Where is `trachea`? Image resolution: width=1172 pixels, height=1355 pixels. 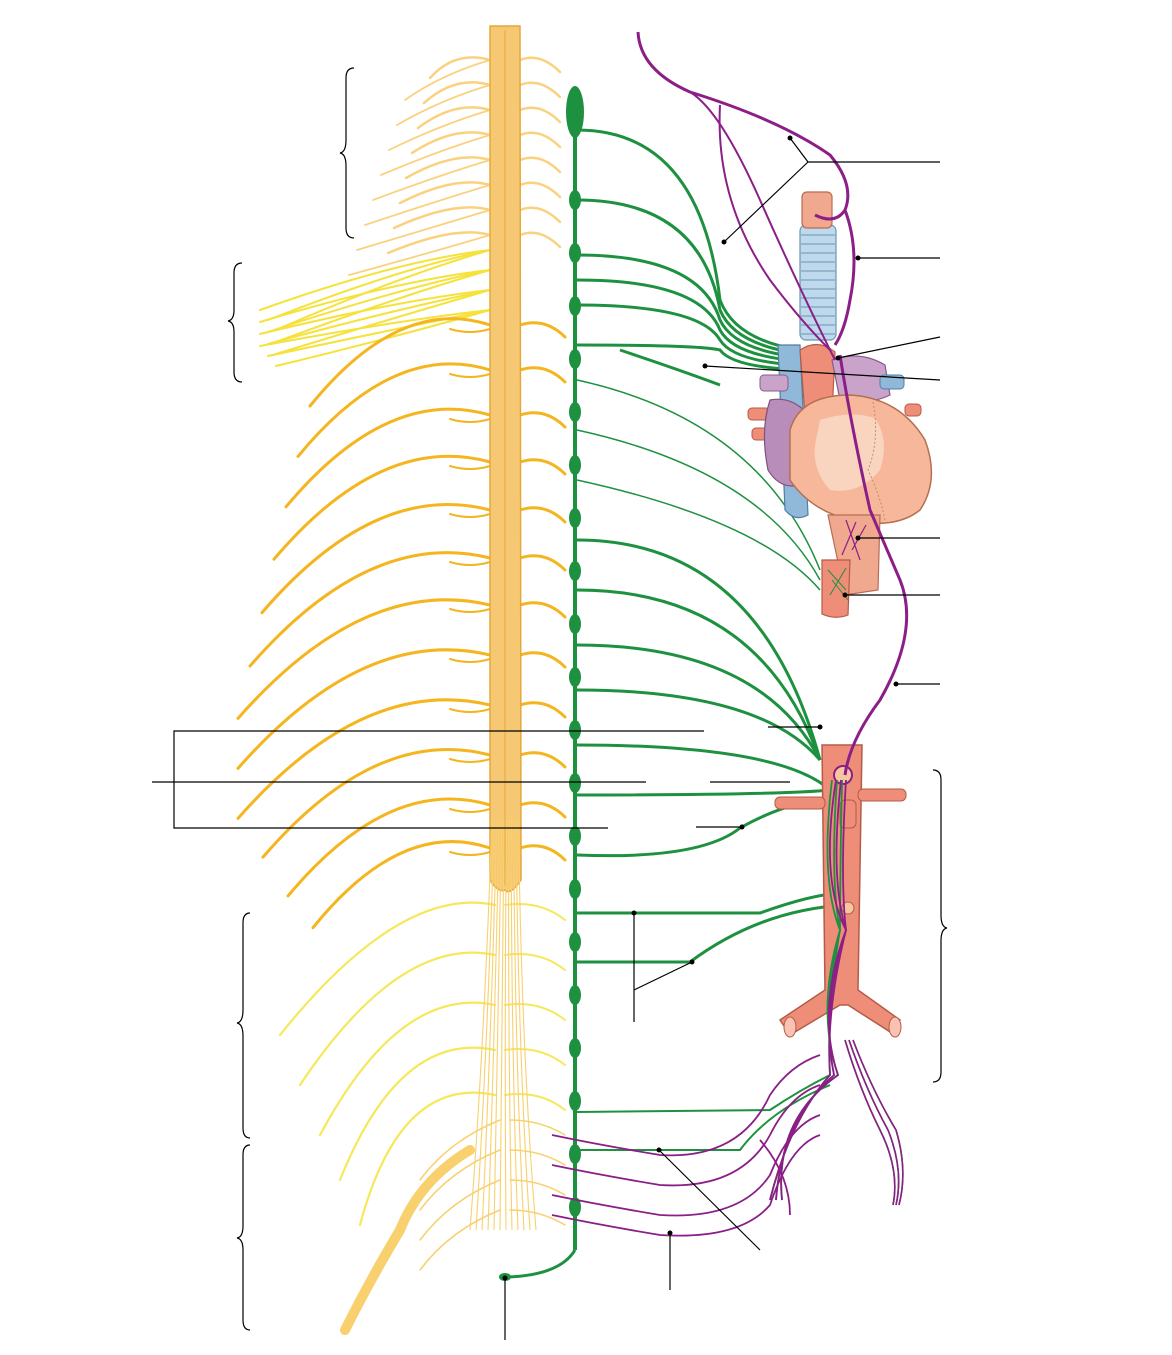 trachea is located at coordinates (818, 282).